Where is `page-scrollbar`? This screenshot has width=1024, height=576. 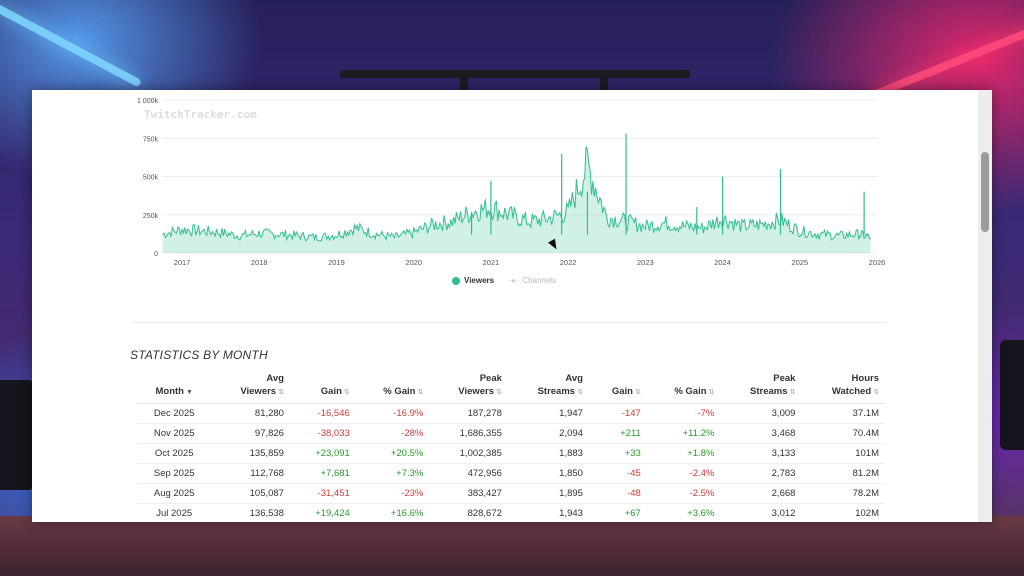 page-scrollbar is located at coordinates (985, 306).